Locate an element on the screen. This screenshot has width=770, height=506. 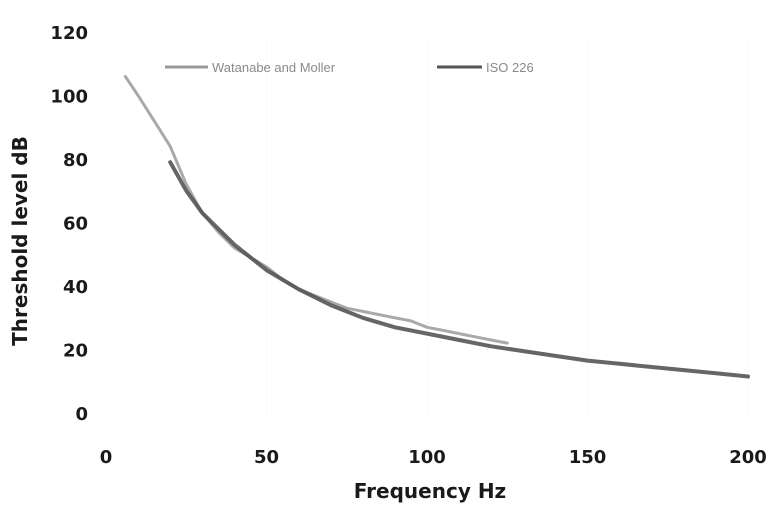
x-tick-label: 0 is located at coordinates (106, 457).